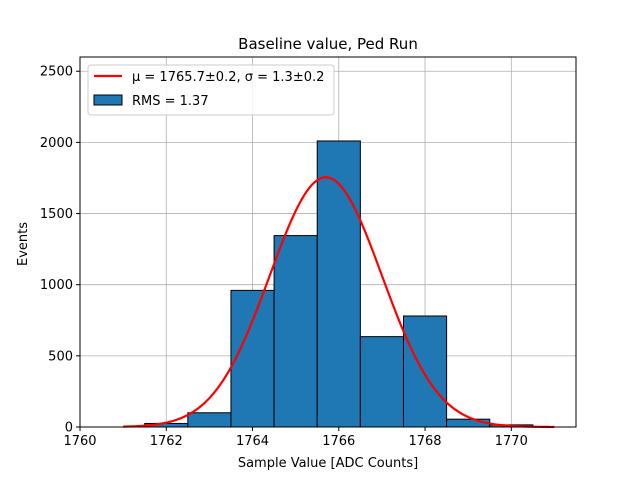  What do you see at coordinates (511, 441) in the screenshot?
I see `x-tick-label: 1770` at bounding box center [511, 441].